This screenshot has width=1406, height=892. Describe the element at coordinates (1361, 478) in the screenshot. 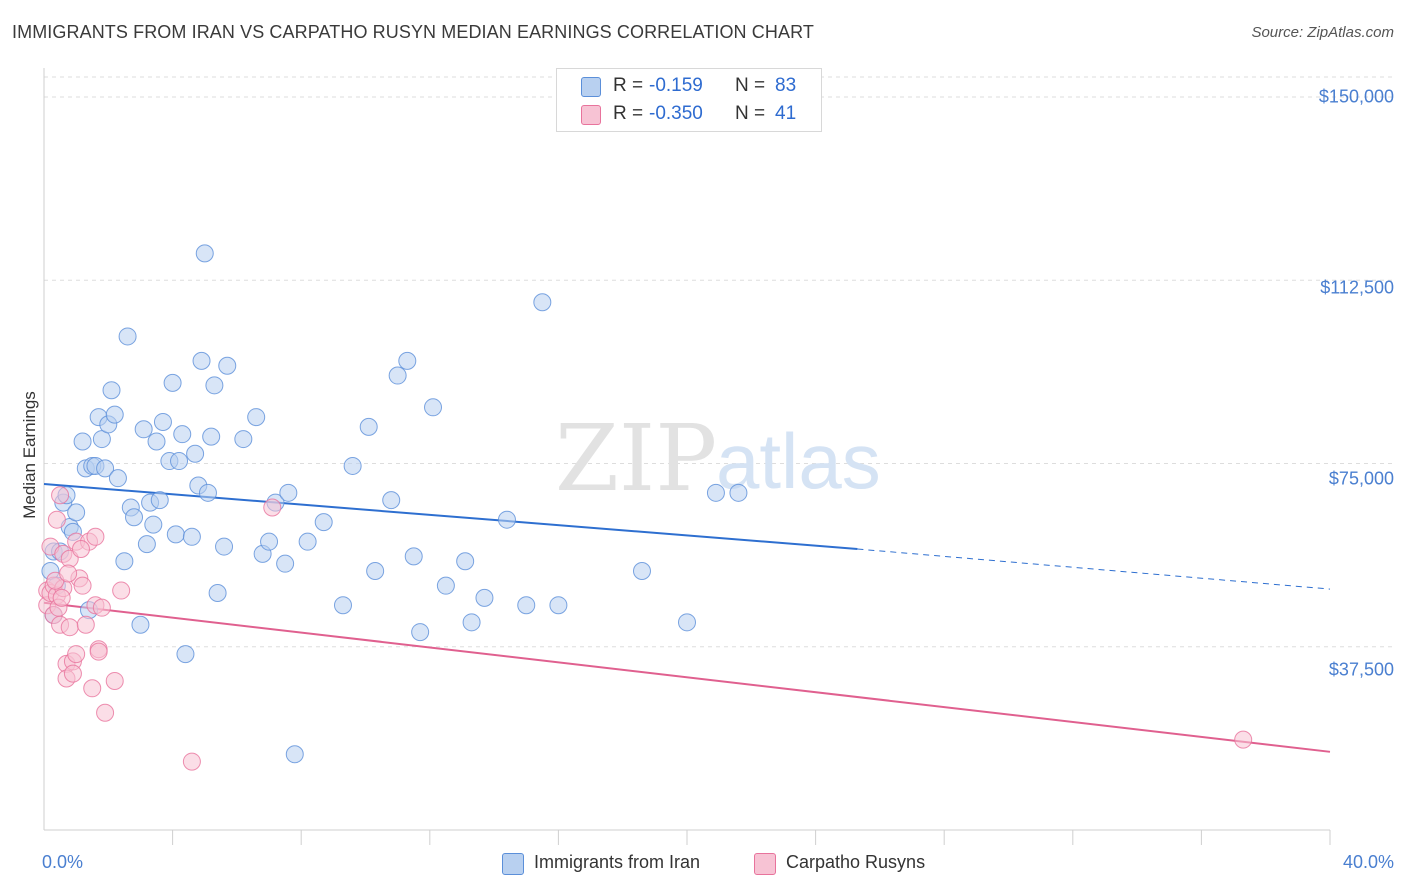

I see `y-tick-label: $75,000` at that location.